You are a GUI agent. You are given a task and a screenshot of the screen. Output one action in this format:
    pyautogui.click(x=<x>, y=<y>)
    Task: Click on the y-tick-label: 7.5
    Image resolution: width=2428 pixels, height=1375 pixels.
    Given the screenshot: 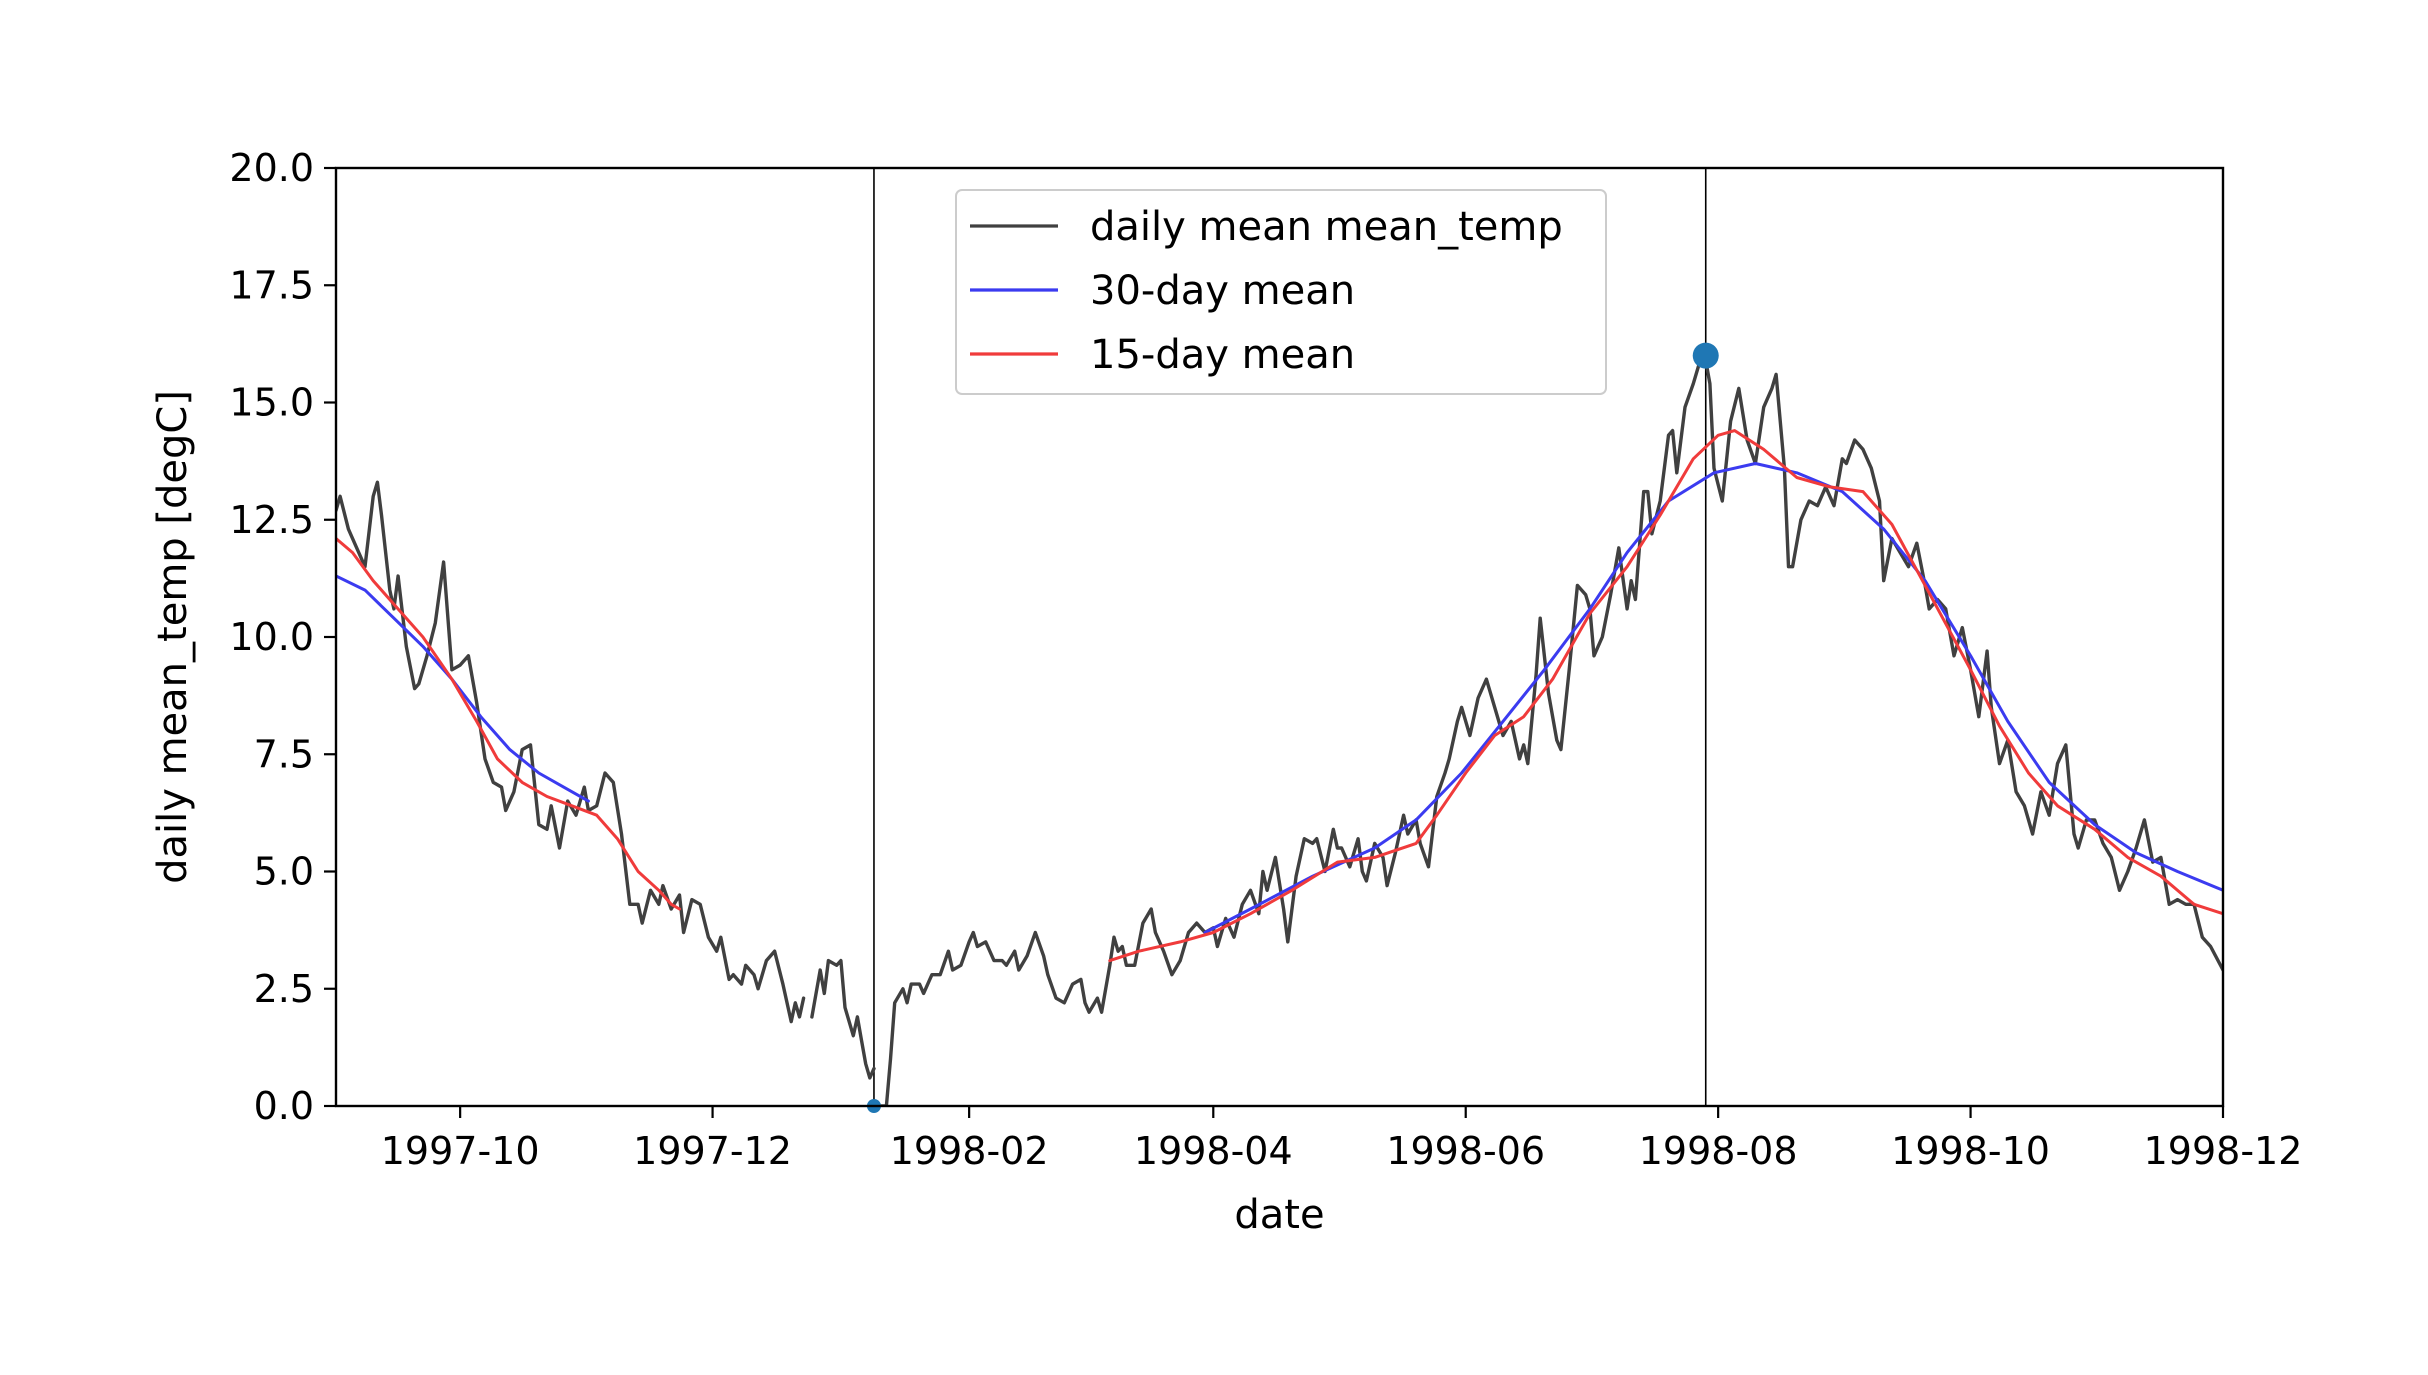 What is the action you would take?
    pyautogui.click(x=284, y=754)
    